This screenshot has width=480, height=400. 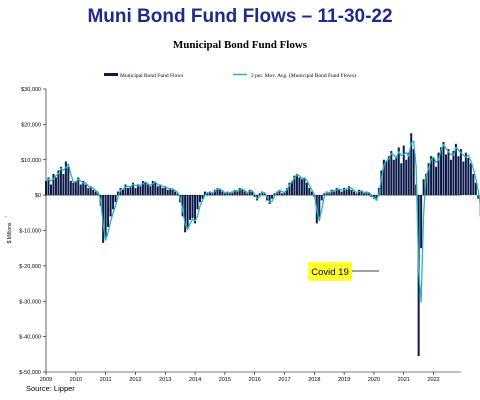 I want to click on legend-label-bars: Municipal Bond Fund Flows, so click(x=151, y=76).